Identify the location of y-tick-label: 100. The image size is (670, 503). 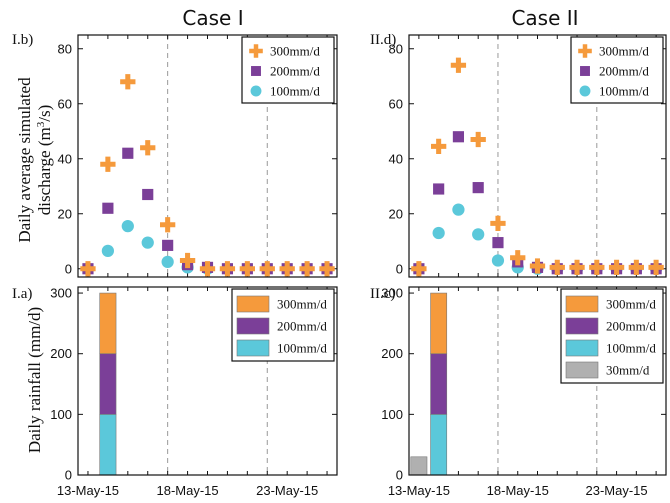
(61, 414).